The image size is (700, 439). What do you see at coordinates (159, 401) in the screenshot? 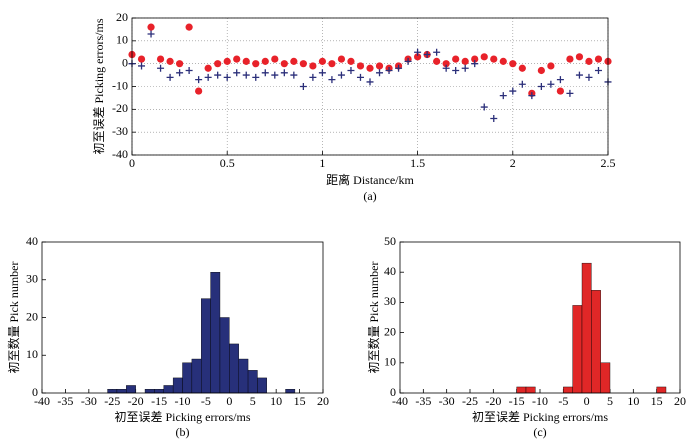
I see `x-tick-label: -15` at bounding box center [159, 401].